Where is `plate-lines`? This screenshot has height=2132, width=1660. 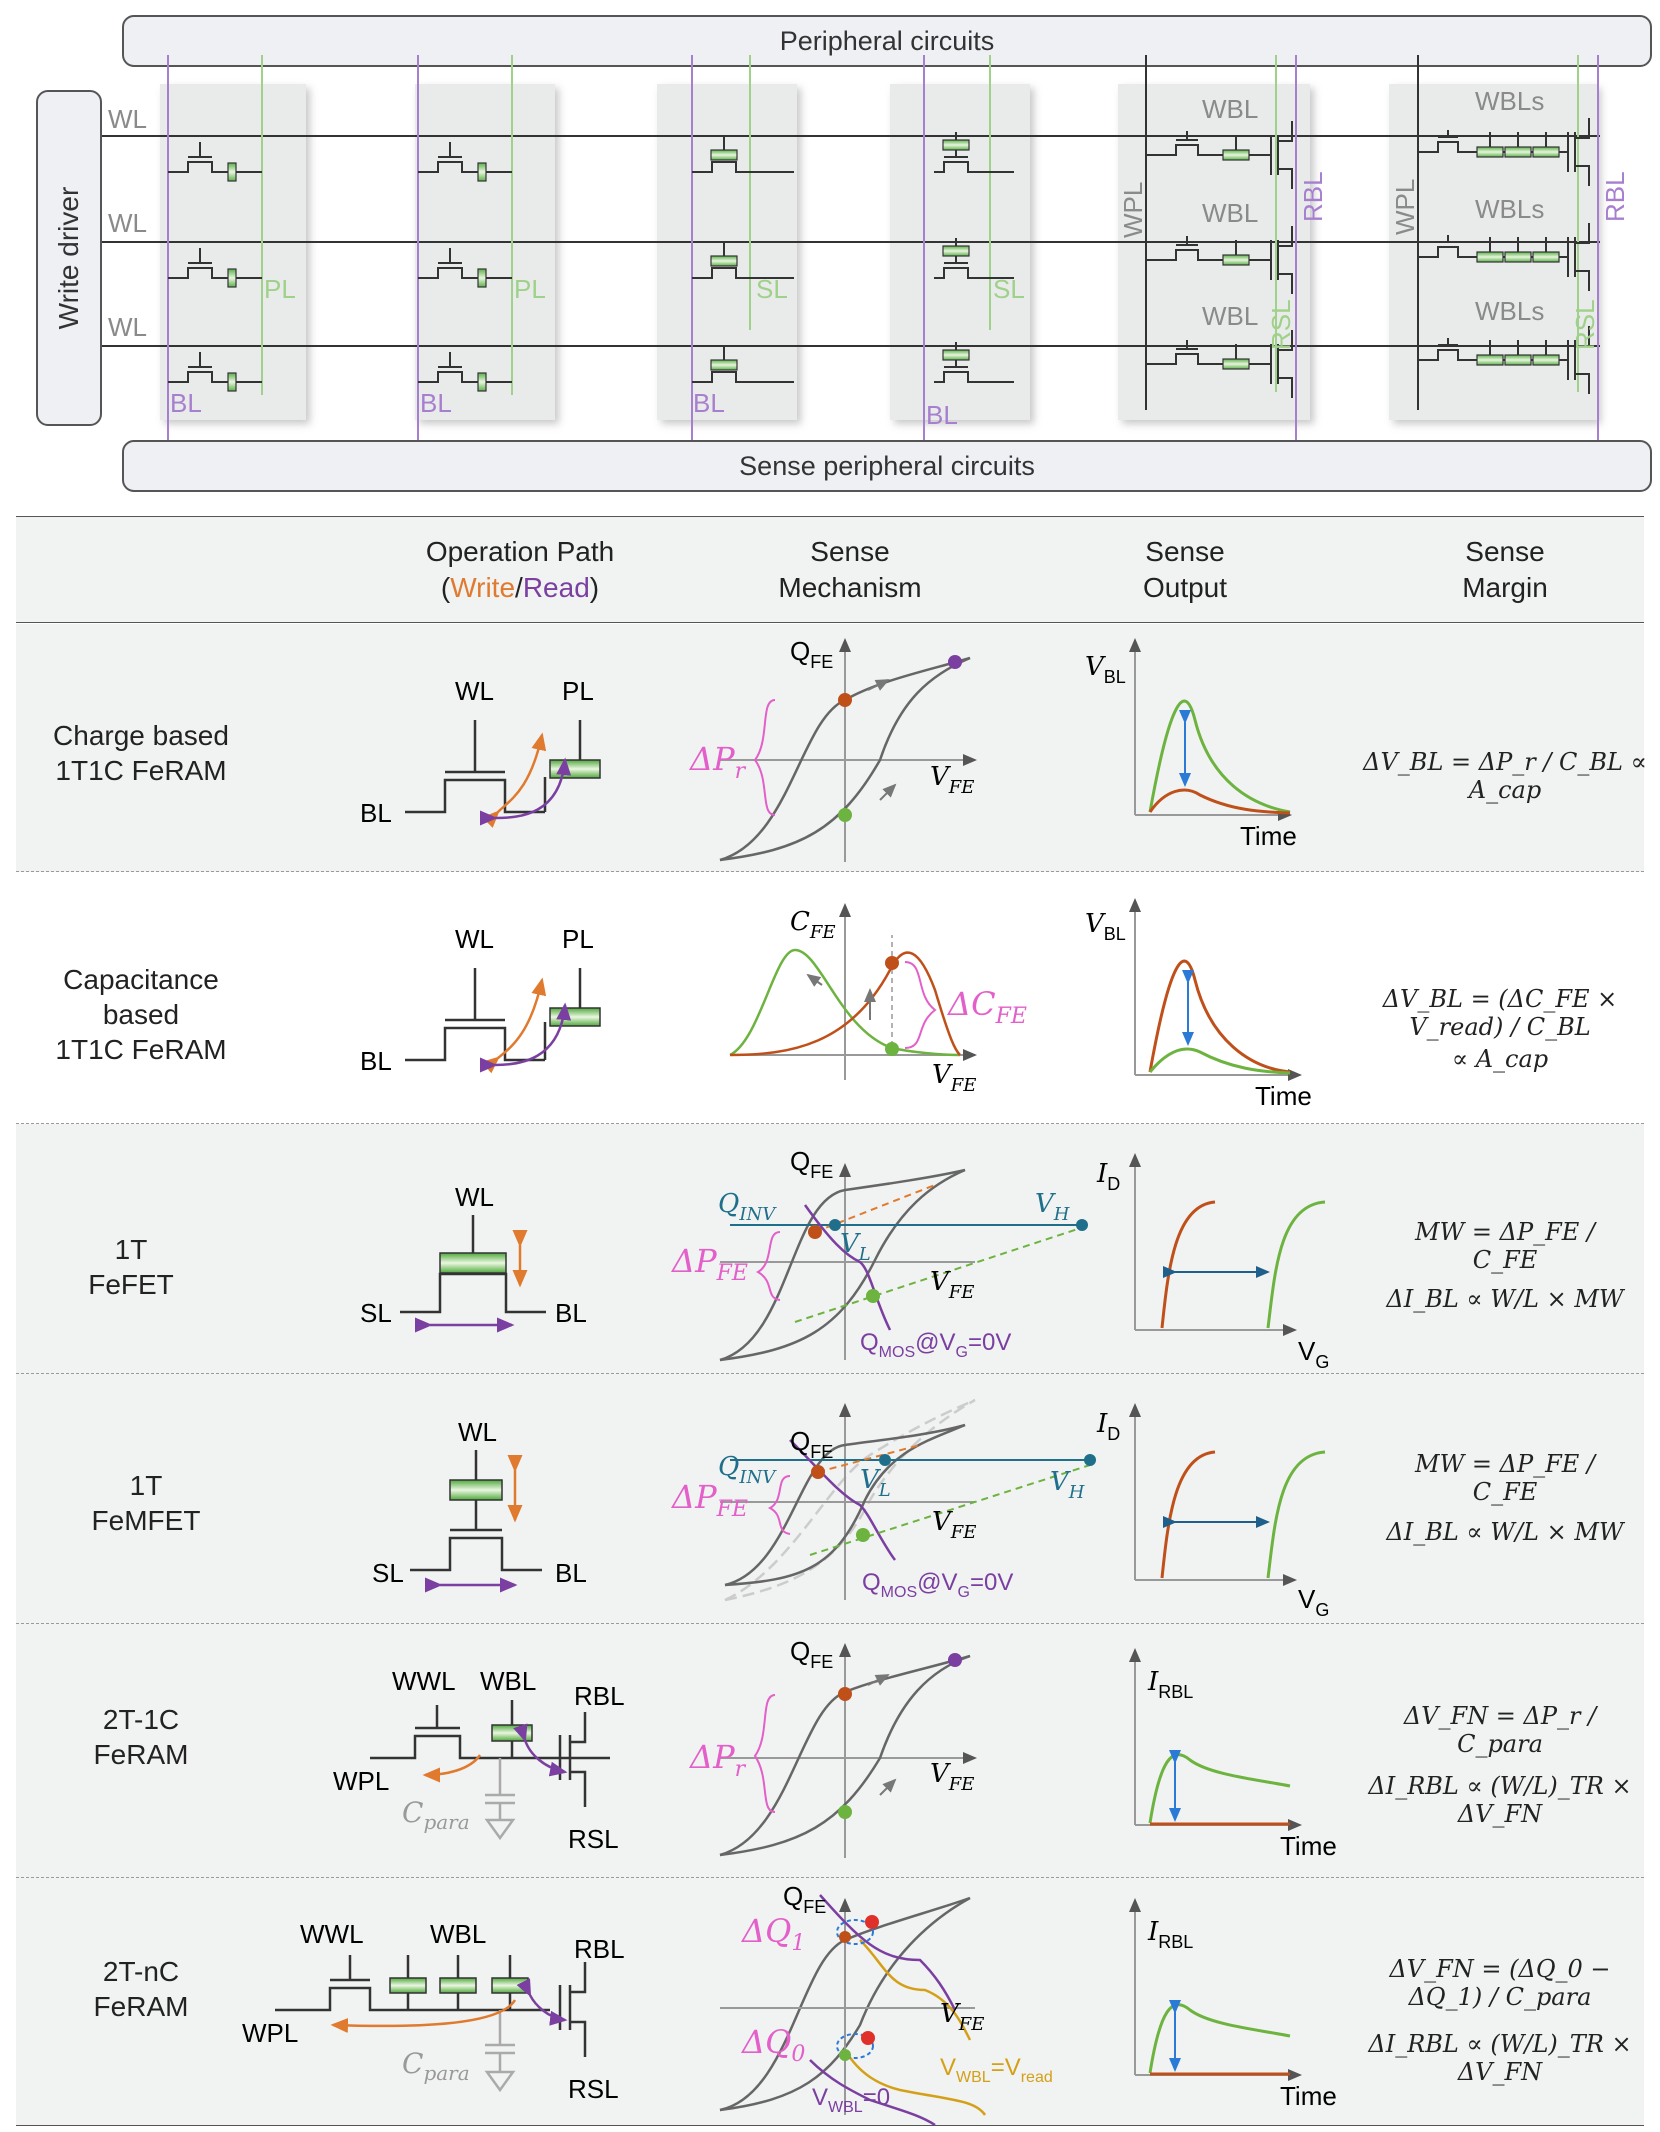
plate-lines is located at coordinates (920, 225).